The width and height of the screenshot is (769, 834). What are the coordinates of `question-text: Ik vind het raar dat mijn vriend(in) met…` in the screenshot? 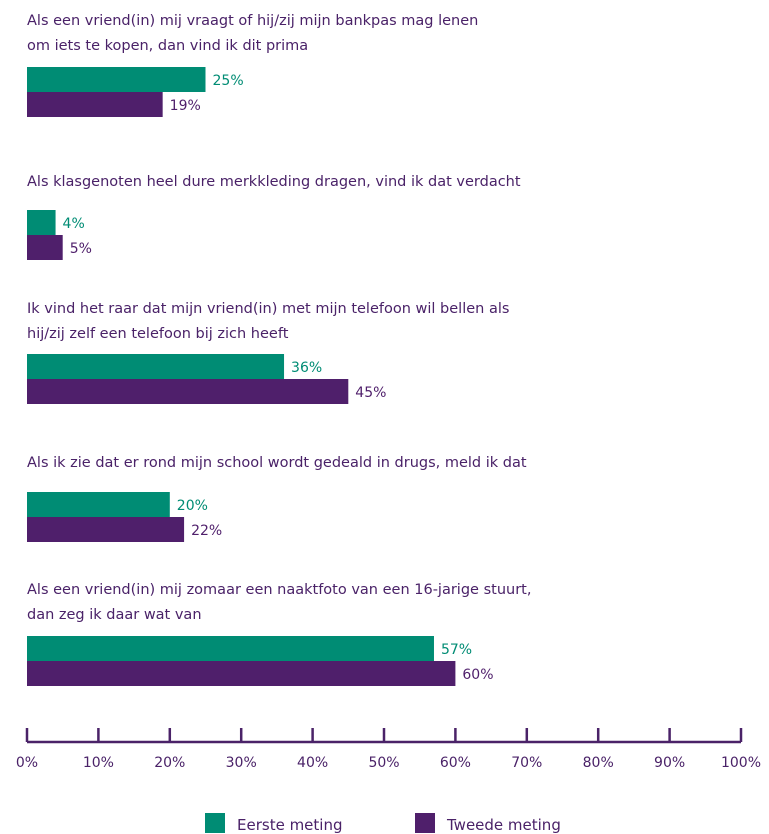 It's located at (268, 309).